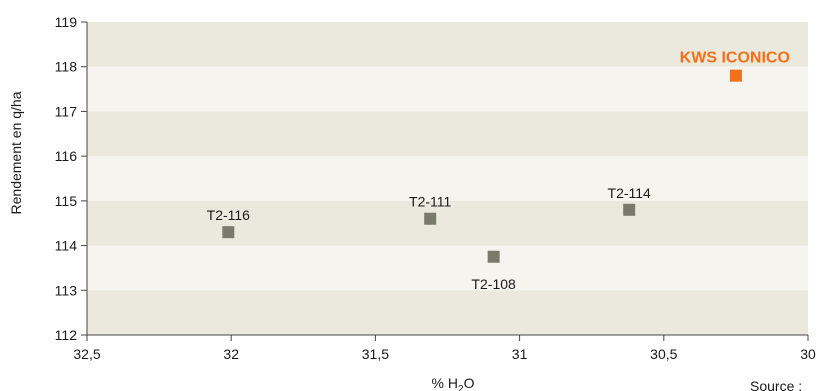 The image size is (817, 391). Describe the element at coordinates (66, 22) in the screenshot. I see `y-tick-label: 119` at that location.